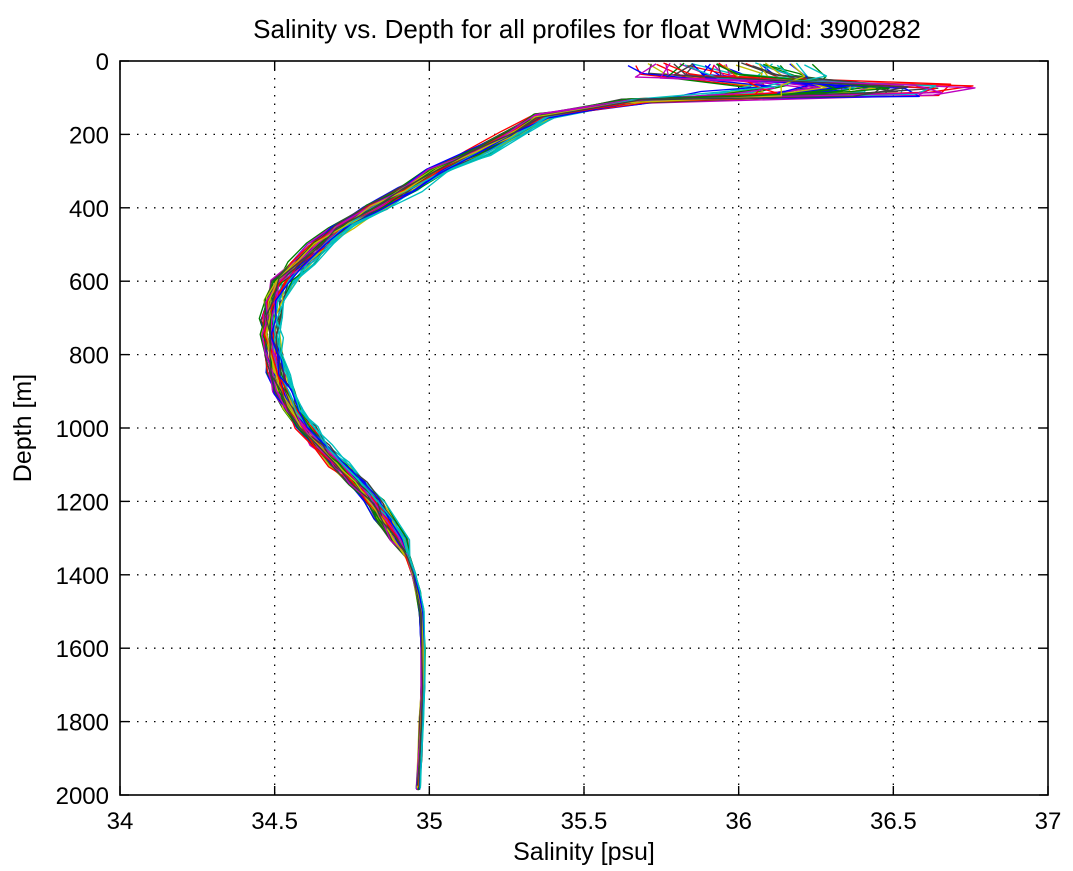 The height and width of the screenshot is (871, 1073). I want to click on y-tick-labels: 0 200 400 600 800 1000 1200 1400 1600 1800 2000, so click(82, 429).